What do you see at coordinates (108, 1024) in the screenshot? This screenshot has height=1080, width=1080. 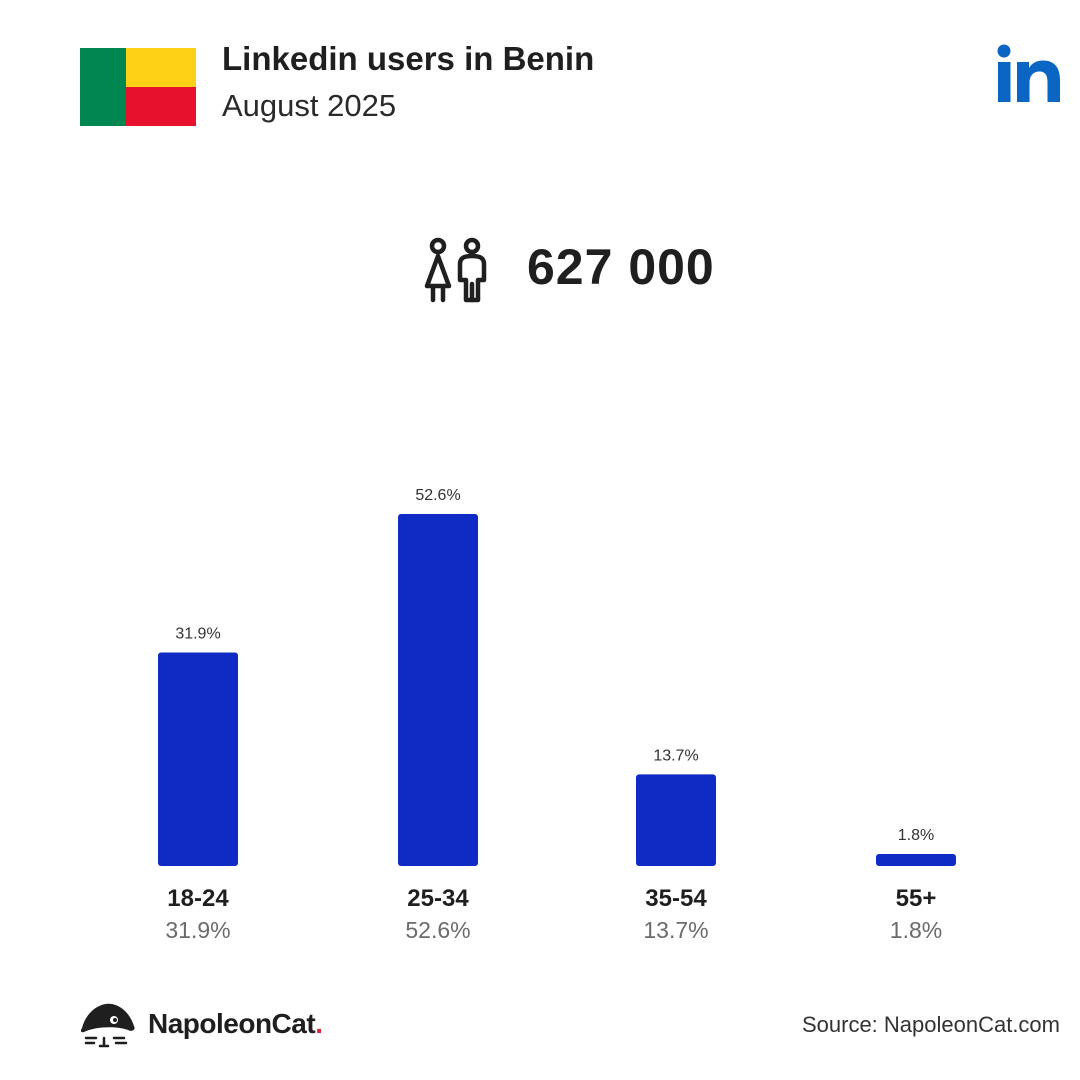 I see `napoleoncat-logo-icon` at bounding box center [108, 1024].